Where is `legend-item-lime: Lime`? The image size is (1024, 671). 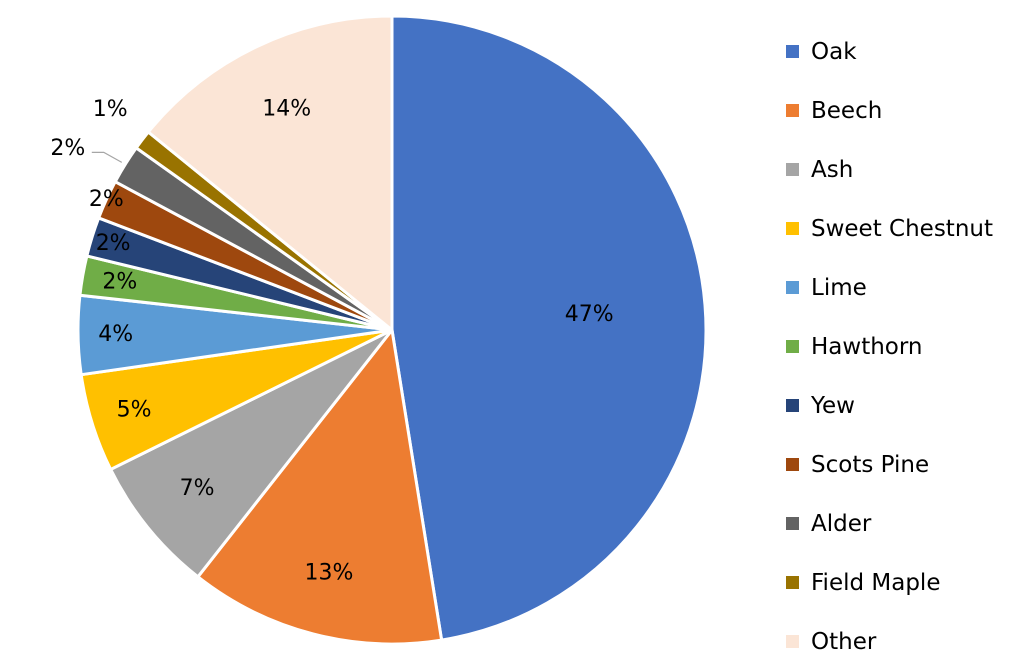 legend-item-lime: Lime is located at coordinates (889, 287).